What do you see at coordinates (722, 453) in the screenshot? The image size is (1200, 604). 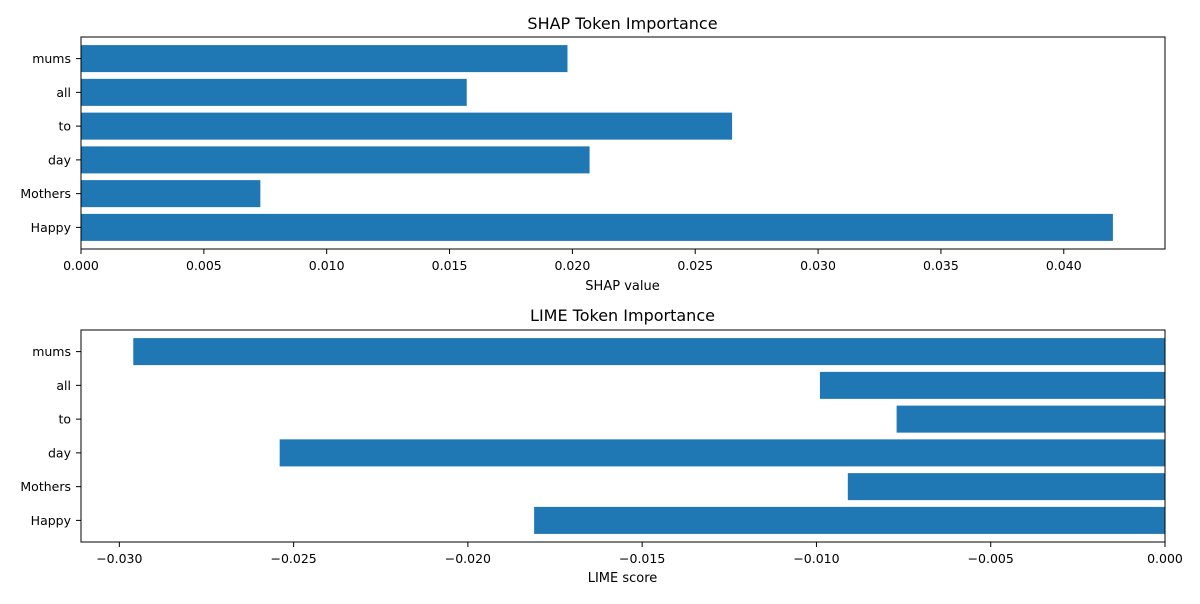 I see `lime-bar-day` at bounding box center [722, 453].